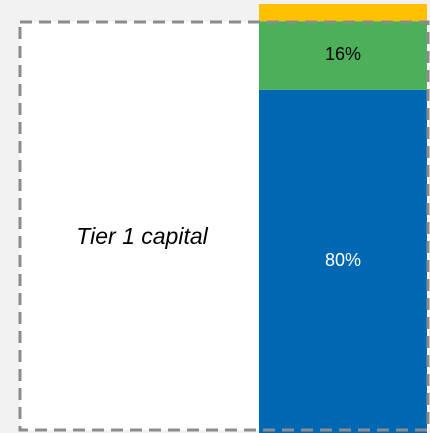 The image size is (430, 433). Describe the element at coordinates (142, 236) in the screenshot. I see `annotation: Tier 1 capital` at that location.